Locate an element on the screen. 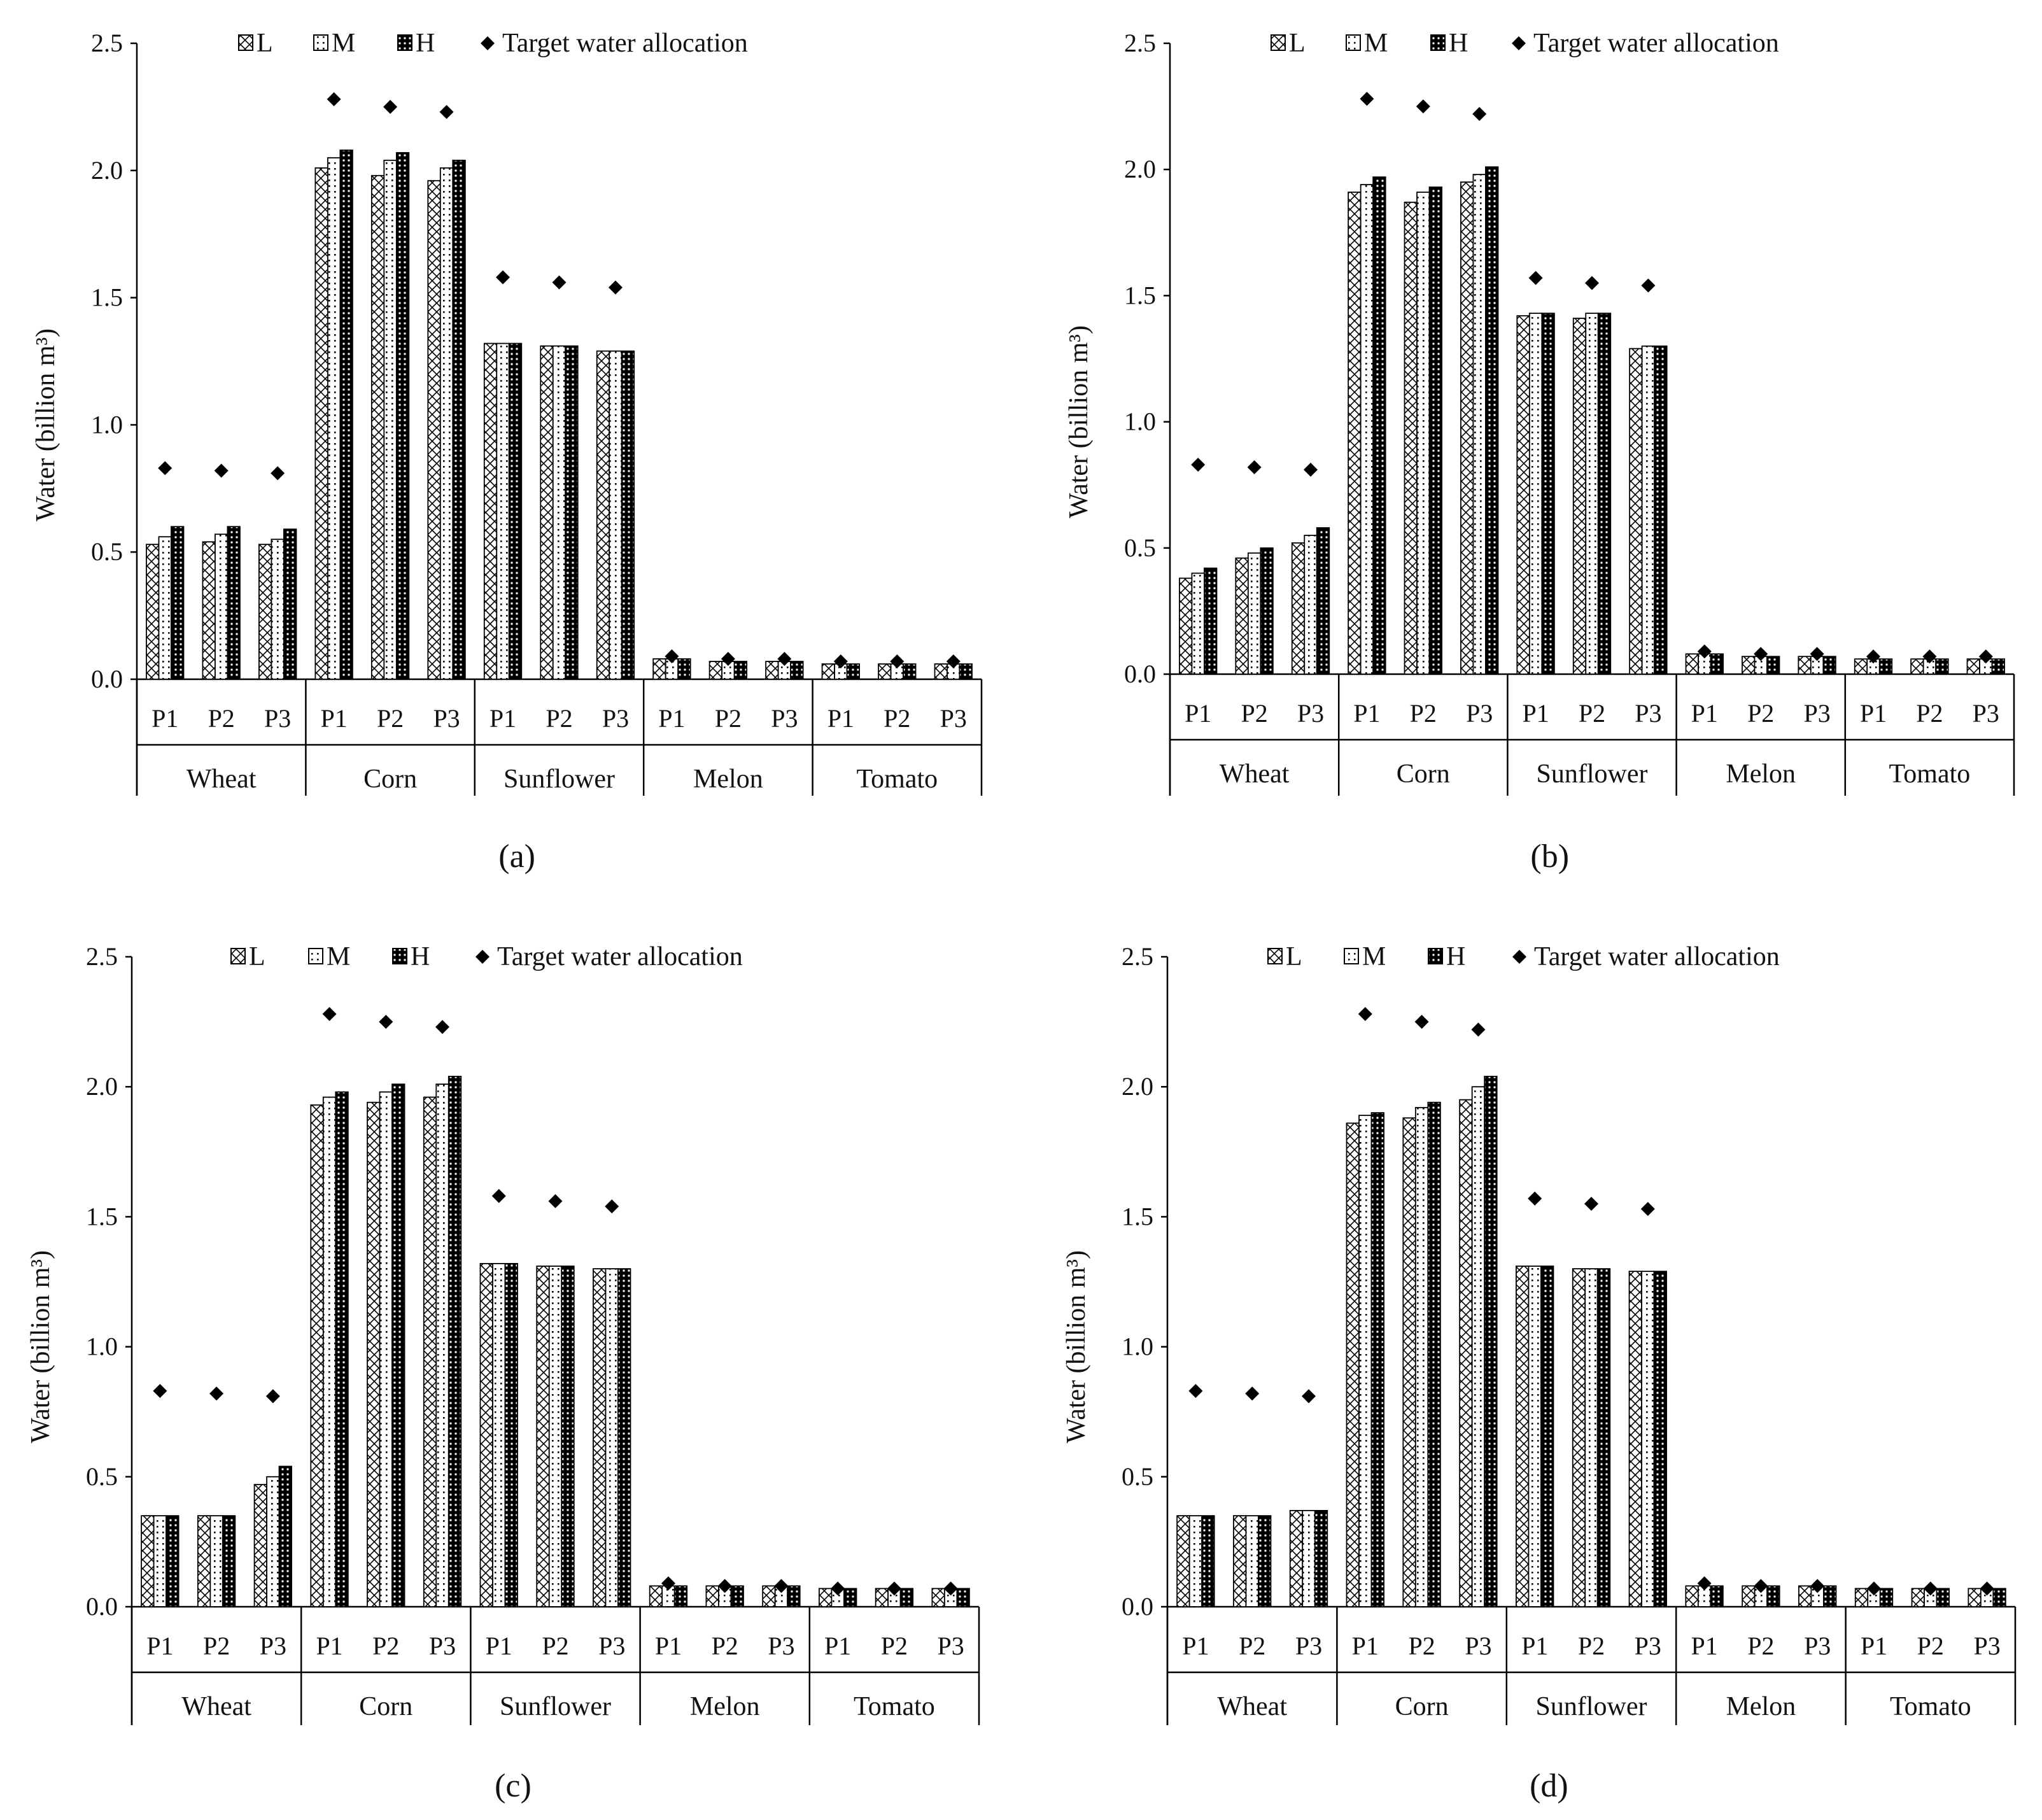 This screenshot has height=1820, width=2042. y-axis-title: Water (billion m³) is located at coordinates (40, 1346).